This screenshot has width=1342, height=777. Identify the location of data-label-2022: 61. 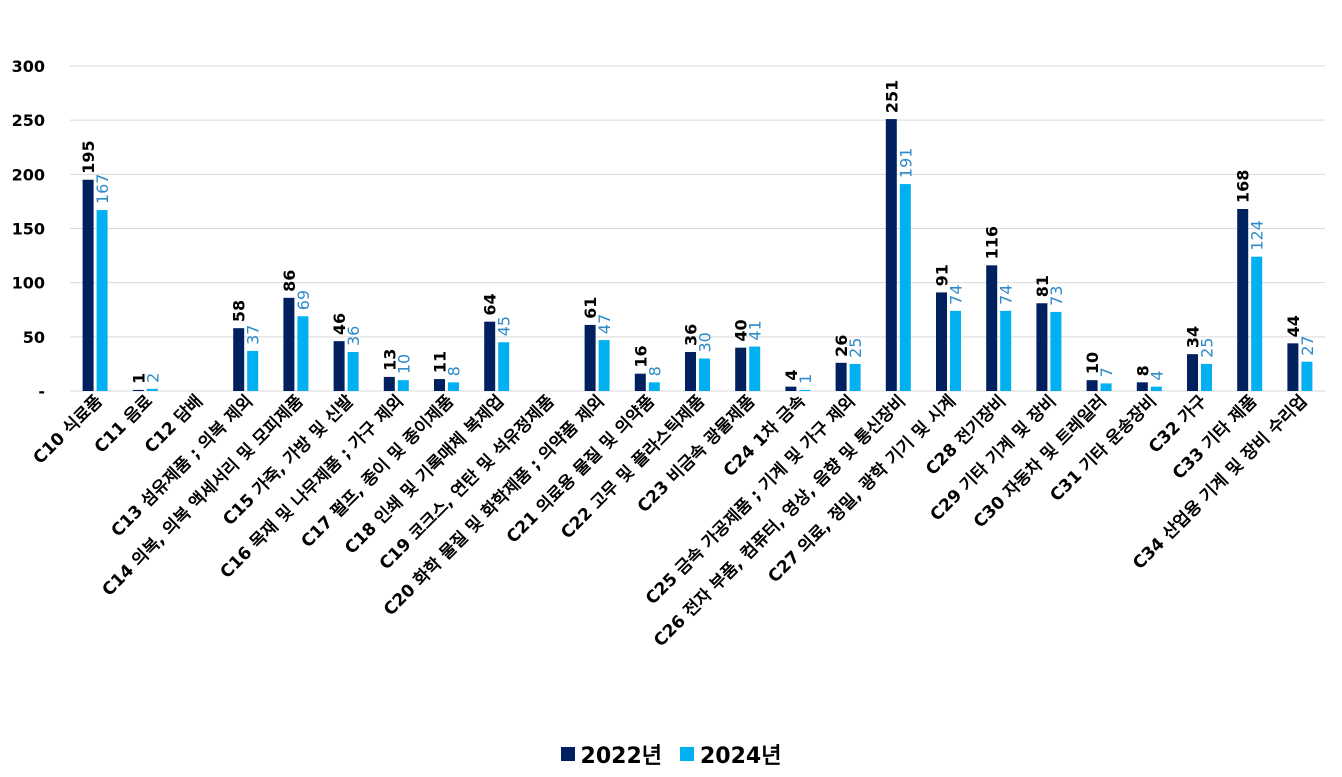
(590, 308).